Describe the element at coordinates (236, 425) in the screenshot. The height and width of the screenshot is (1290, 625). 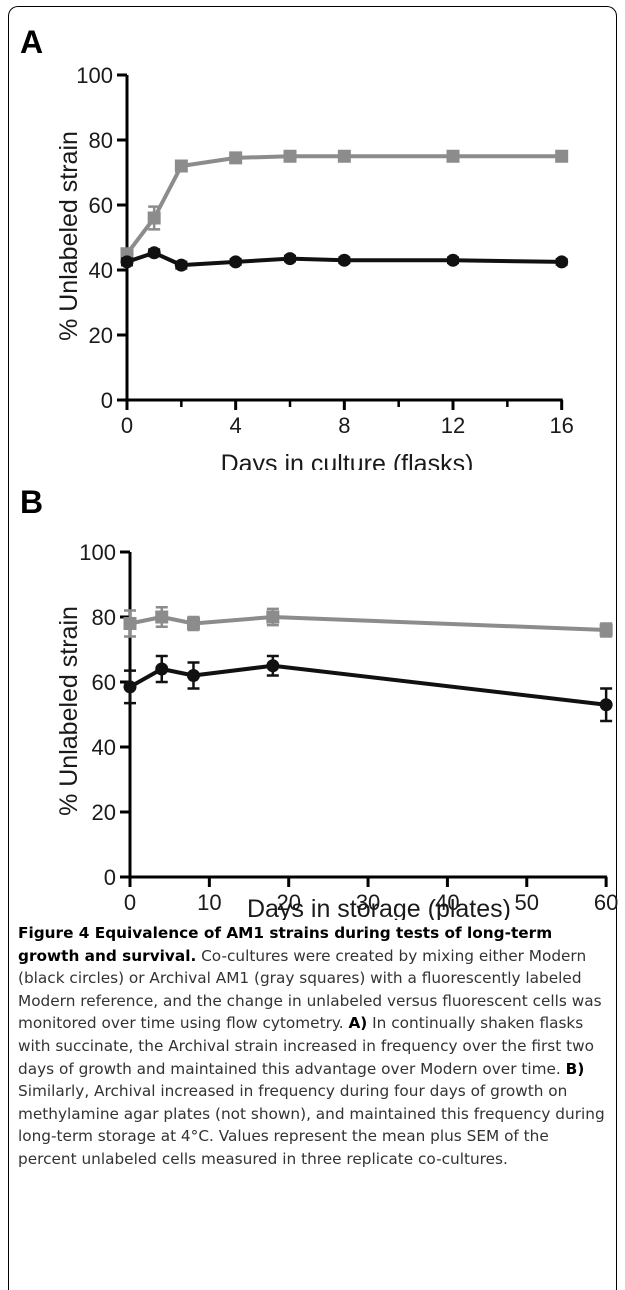
I see `x-tick-label: 4` at that location.